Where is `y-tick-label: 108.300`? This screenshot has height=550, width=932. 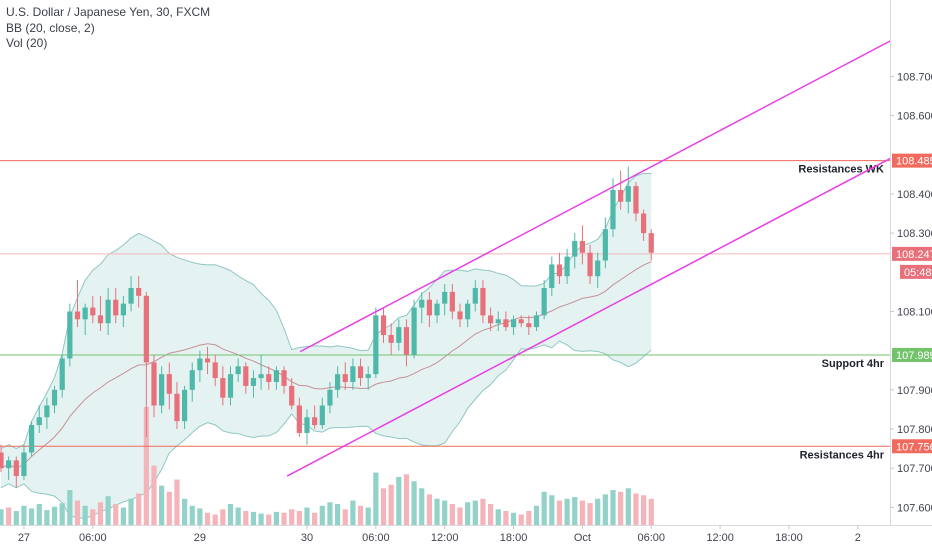 y-tick-label: 108.300 is located at coordinates (914, 234).